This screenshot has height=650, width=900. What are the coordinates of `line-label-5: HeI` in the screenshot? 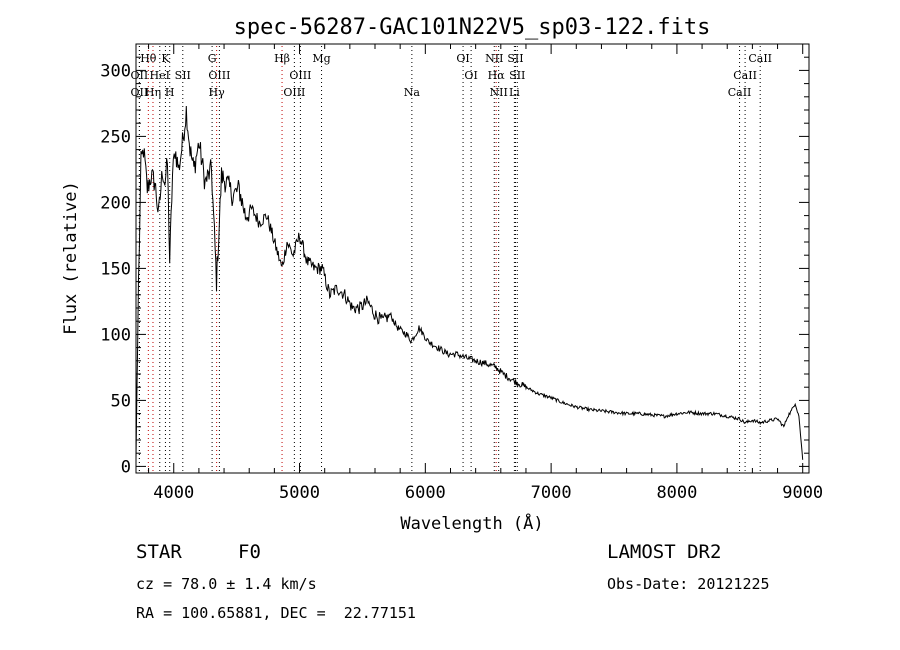 It's located at (160, 75).